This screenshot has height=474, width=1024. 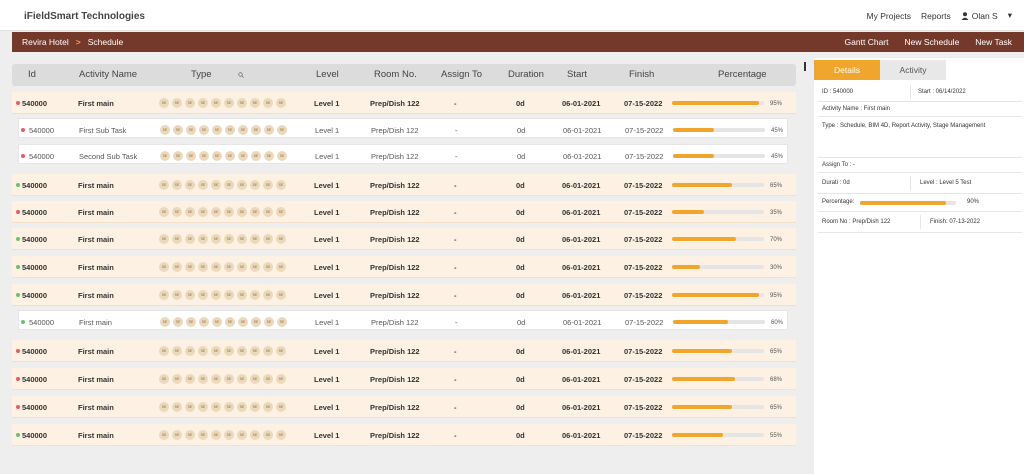 I want to click on new-schedule-button: New Schedule, so click(x=932, y=42).